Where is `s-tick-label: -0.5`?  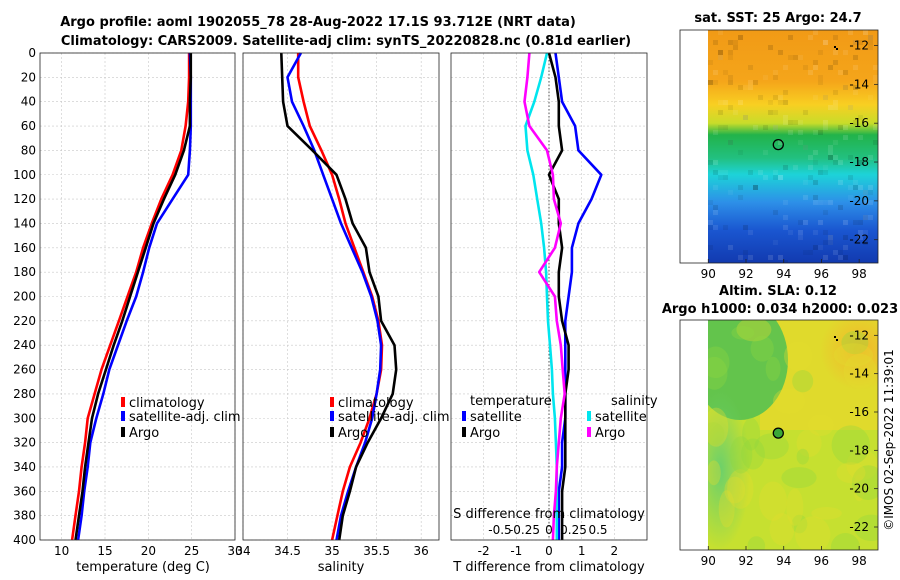
s-tick-label: -0.5 is located at coordinates (499, 530).